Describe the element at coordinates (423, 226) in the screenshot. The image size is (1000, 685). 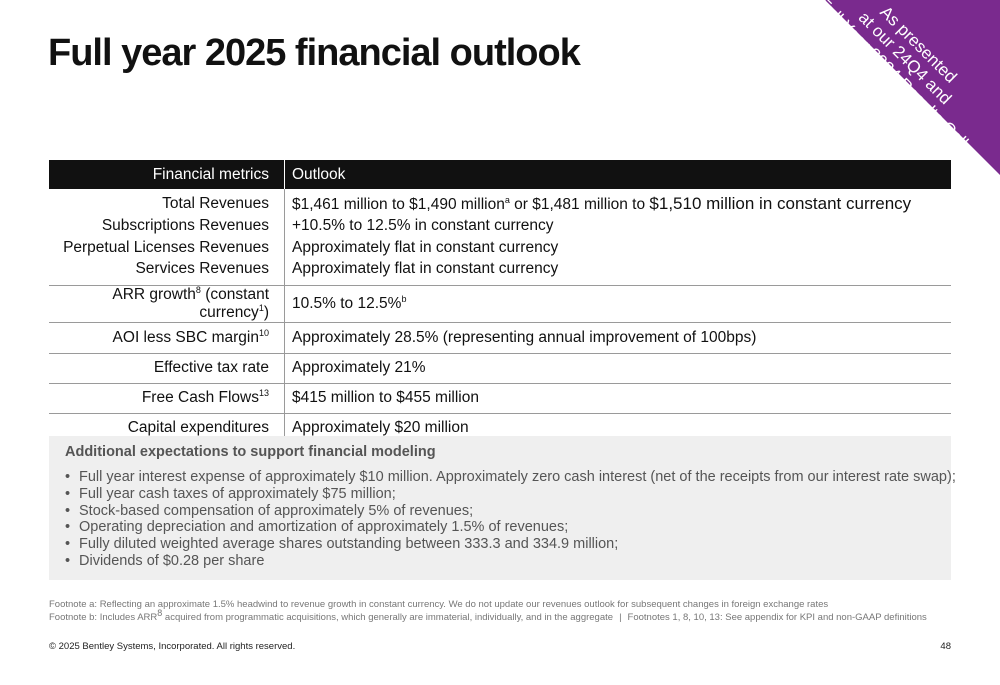
I see `value-subscriptions-revenues: +10.5% to 12.5% in constant currency` at that location.